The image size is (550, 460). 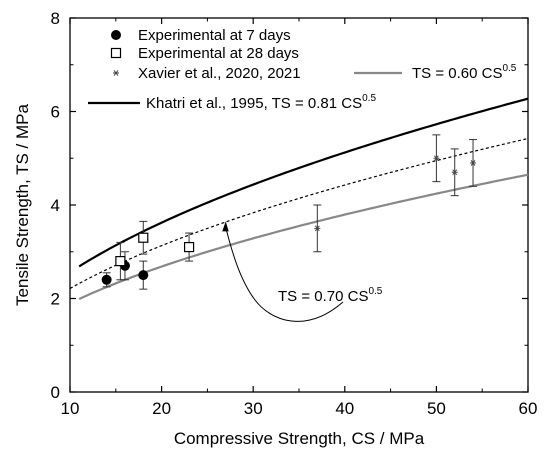 What do you see at coordinates (219, 73) in the screenshot?
I see `legend-label: Xavier et al., 2020, 2021` at bounding box center [219, 73].